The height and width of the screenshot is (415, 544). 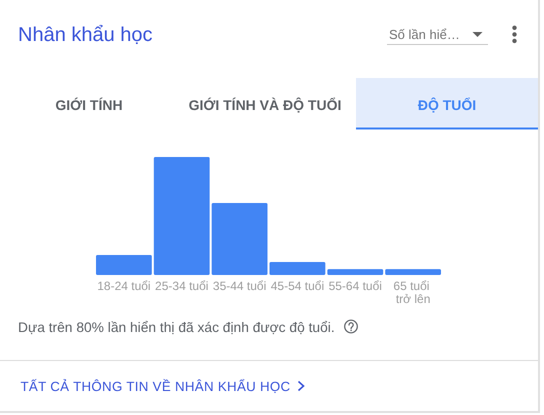 What do you see at coordinates (85, 35) in the screenshot?
I see `chart-title: Nhân khẩu học` at bounding box center [85, 35].